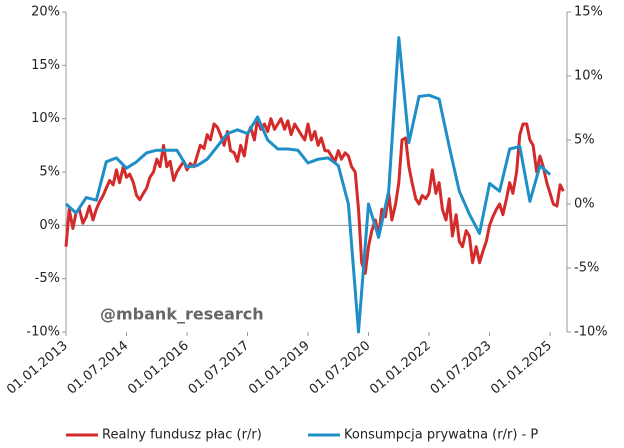 The image size is (624, 448). What do you see at coordinates (584, 140) in the screenshot?
I see `y2-tick-label: 5%` at bounding box center [584, 140].